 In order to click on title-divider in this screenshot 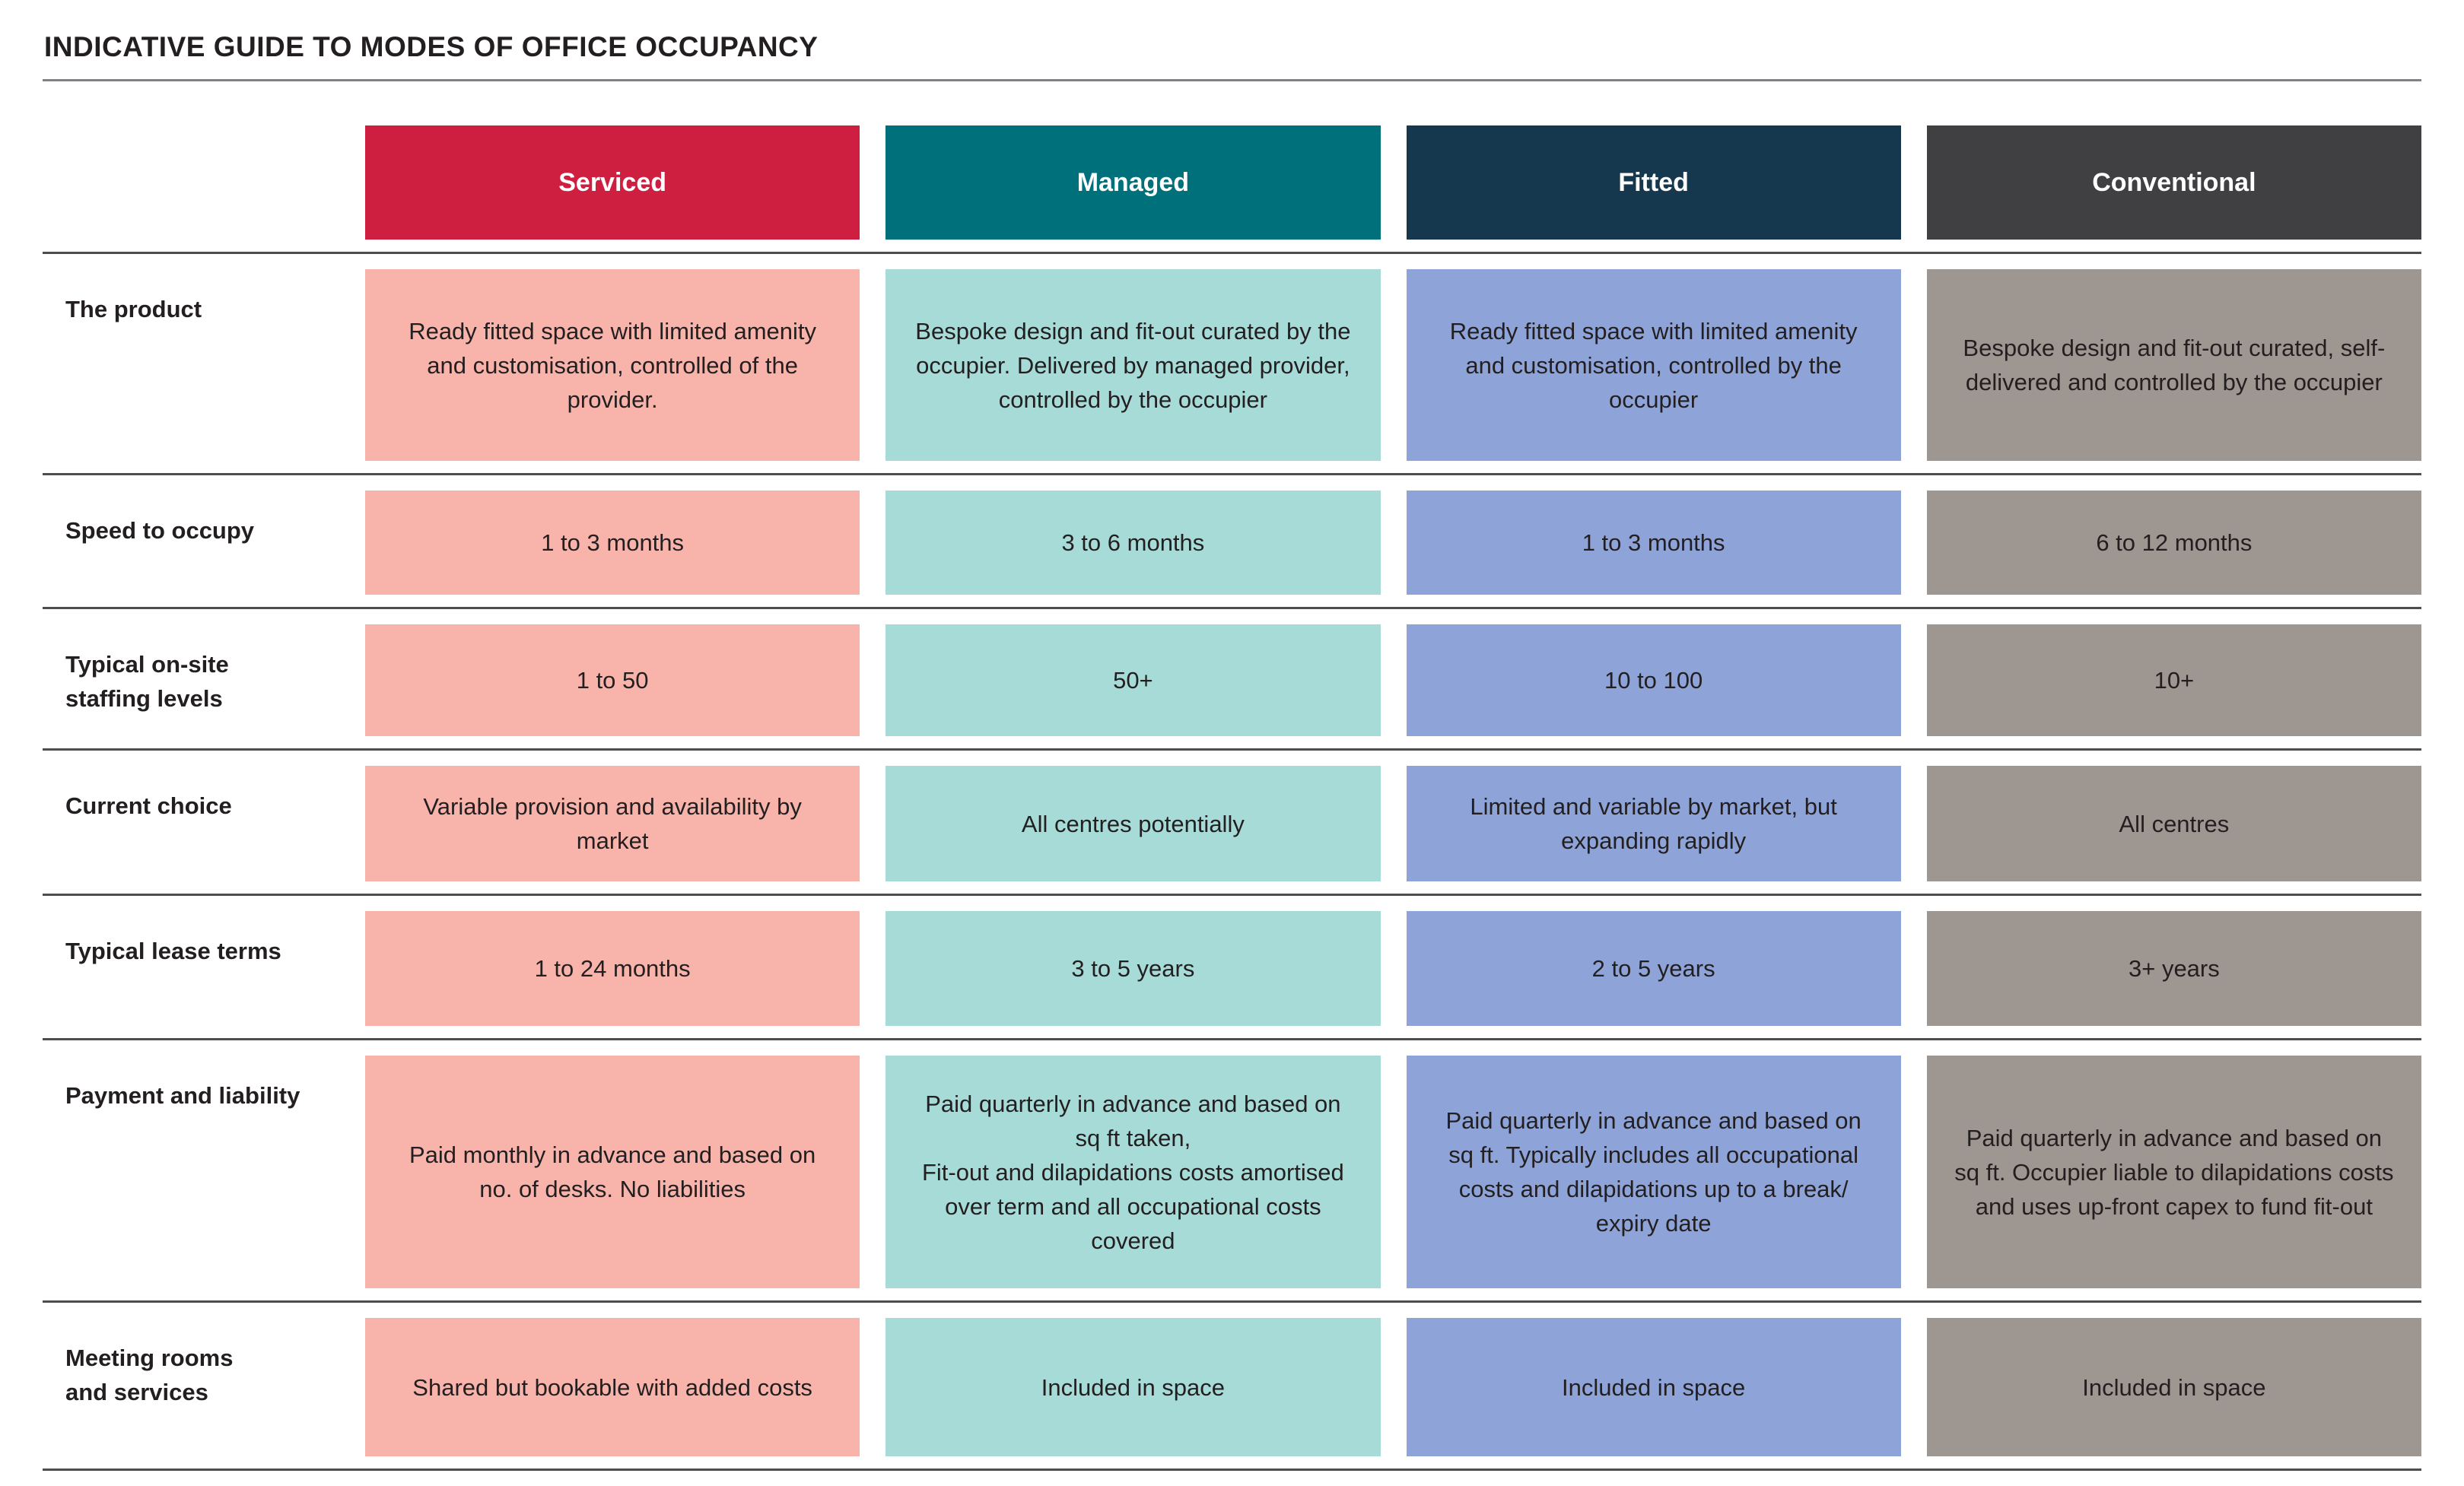, I will do `click(1232, 80)`.